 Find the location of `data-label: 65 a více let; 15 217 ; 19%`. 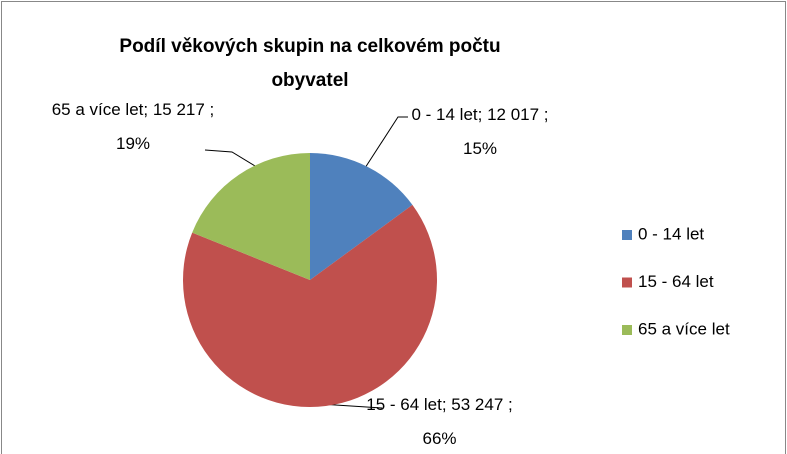

data-label: 65 a více let; 15 217 ; 19% is located at coordinates (133, 126).